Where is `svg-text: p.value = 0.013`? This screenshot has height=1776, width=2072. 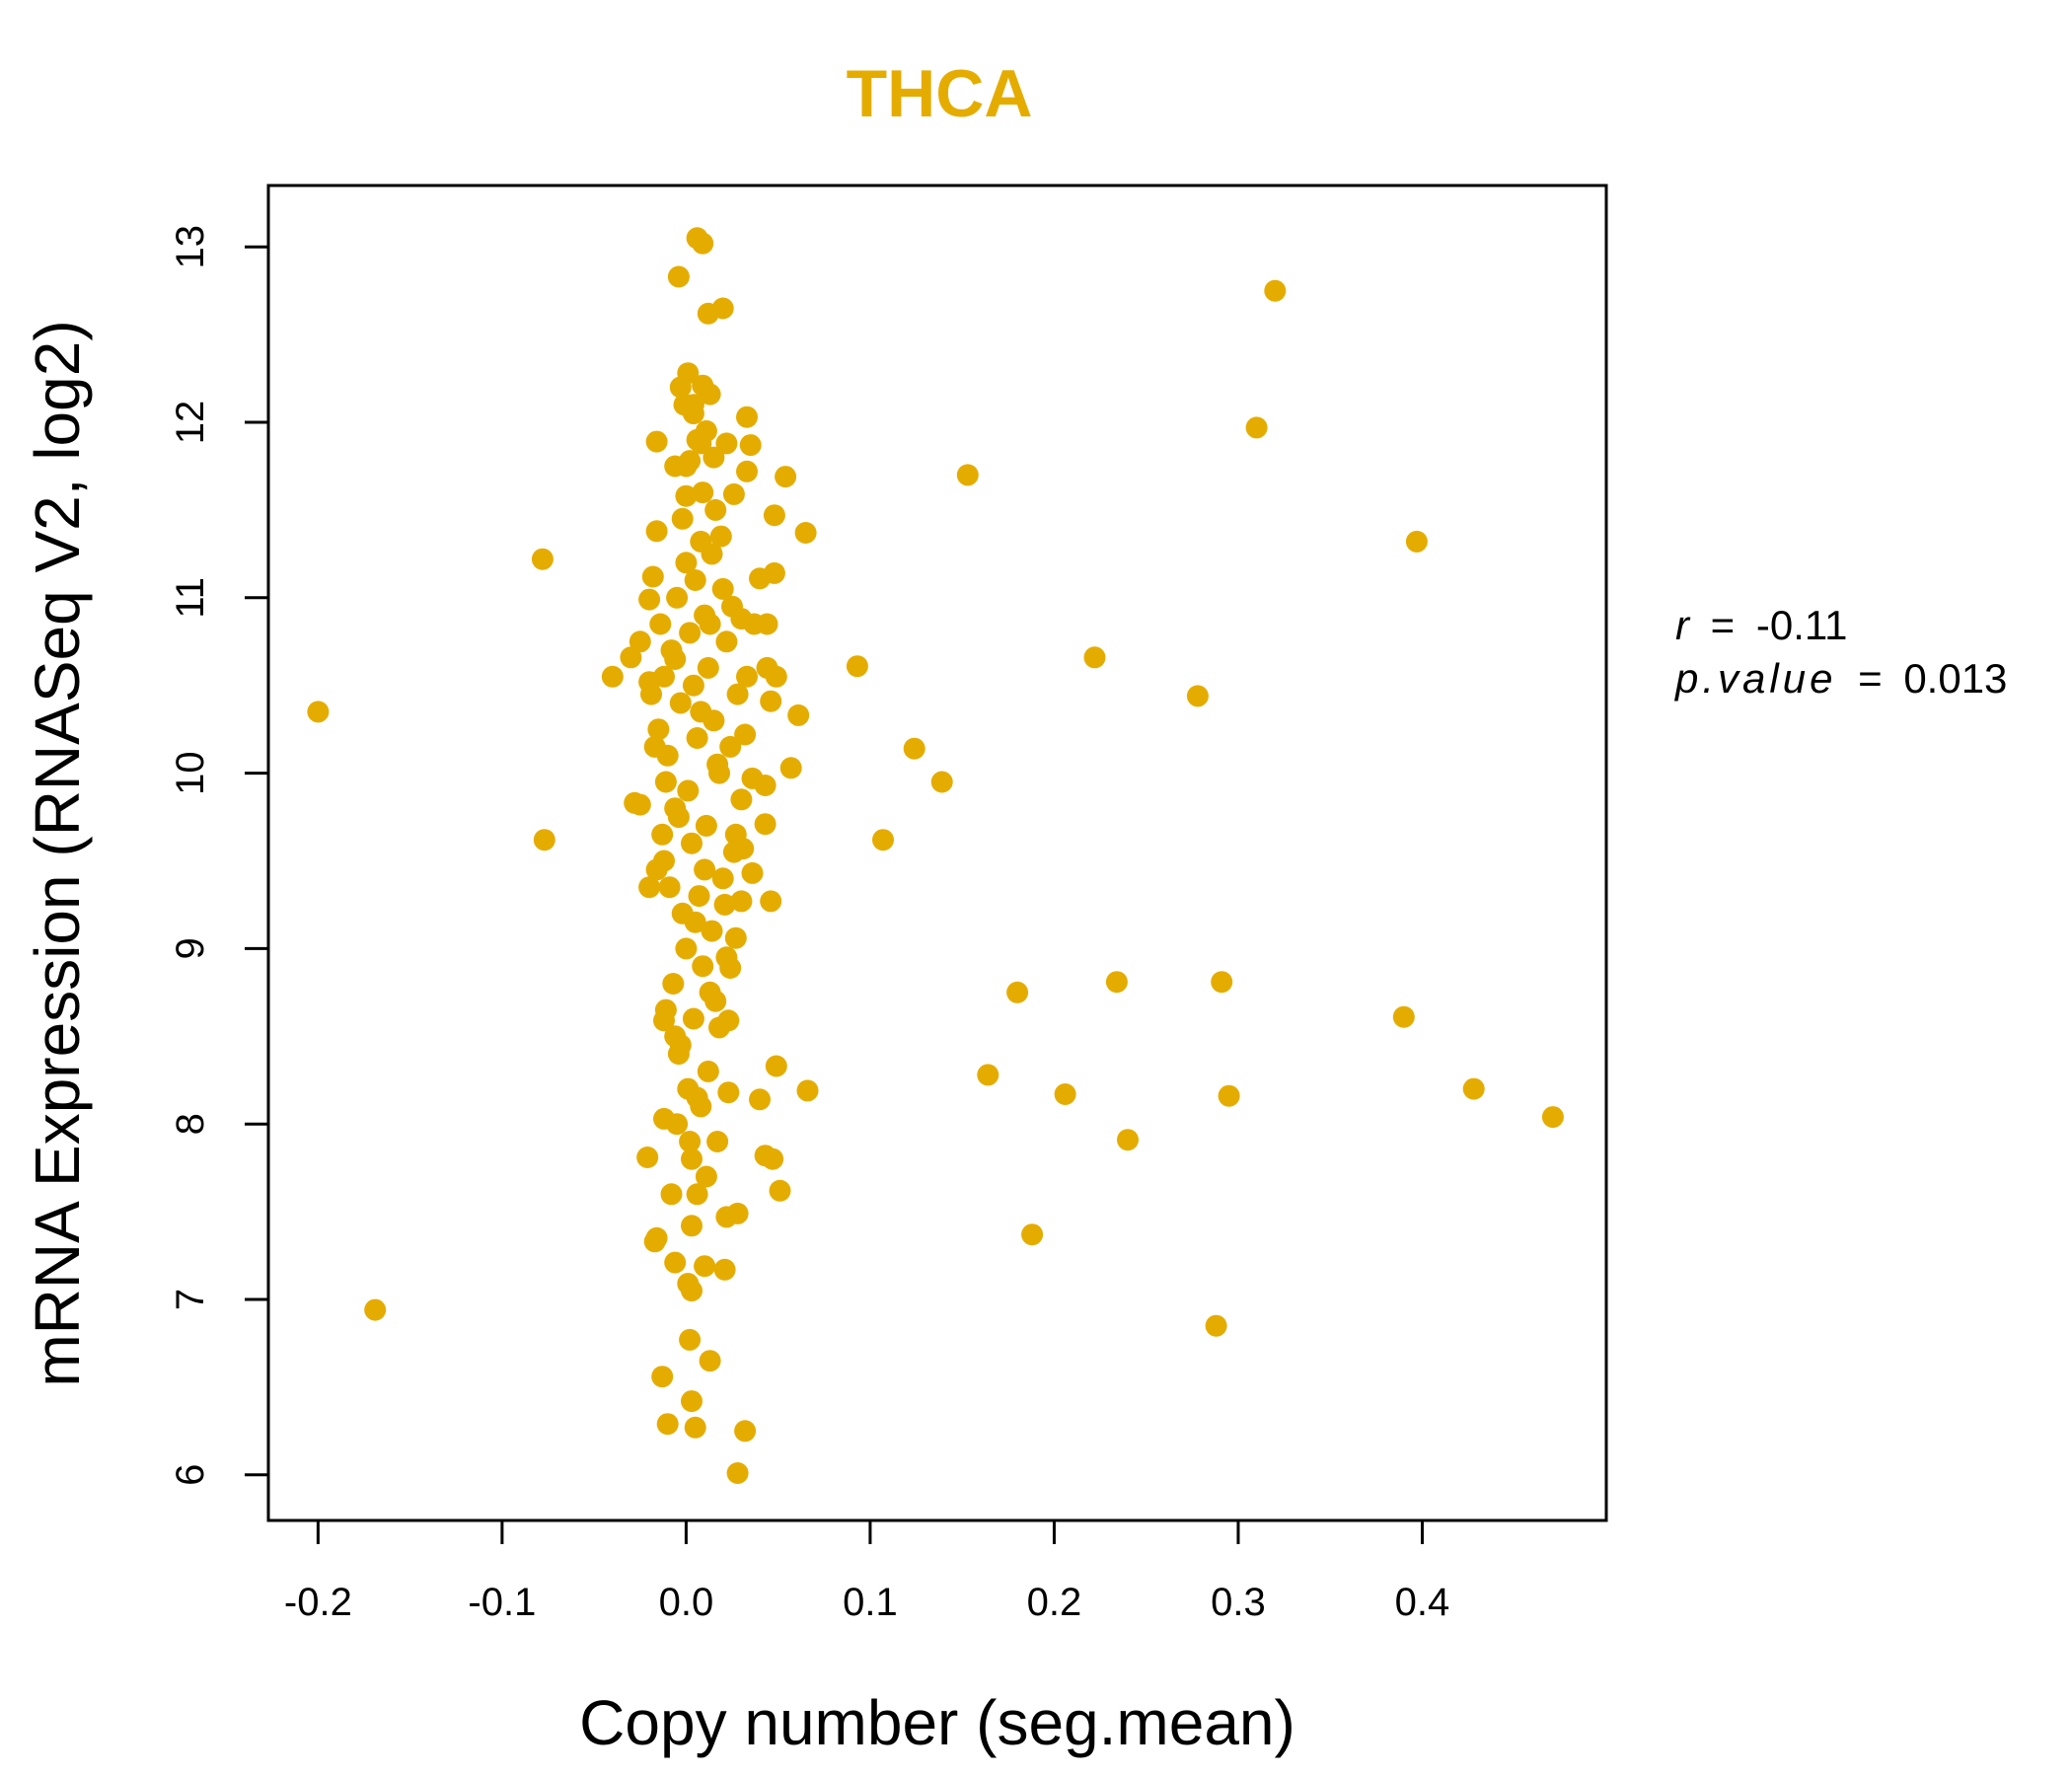 svg-text: p.value = 0.013 is located at coordinates (1840, 679).